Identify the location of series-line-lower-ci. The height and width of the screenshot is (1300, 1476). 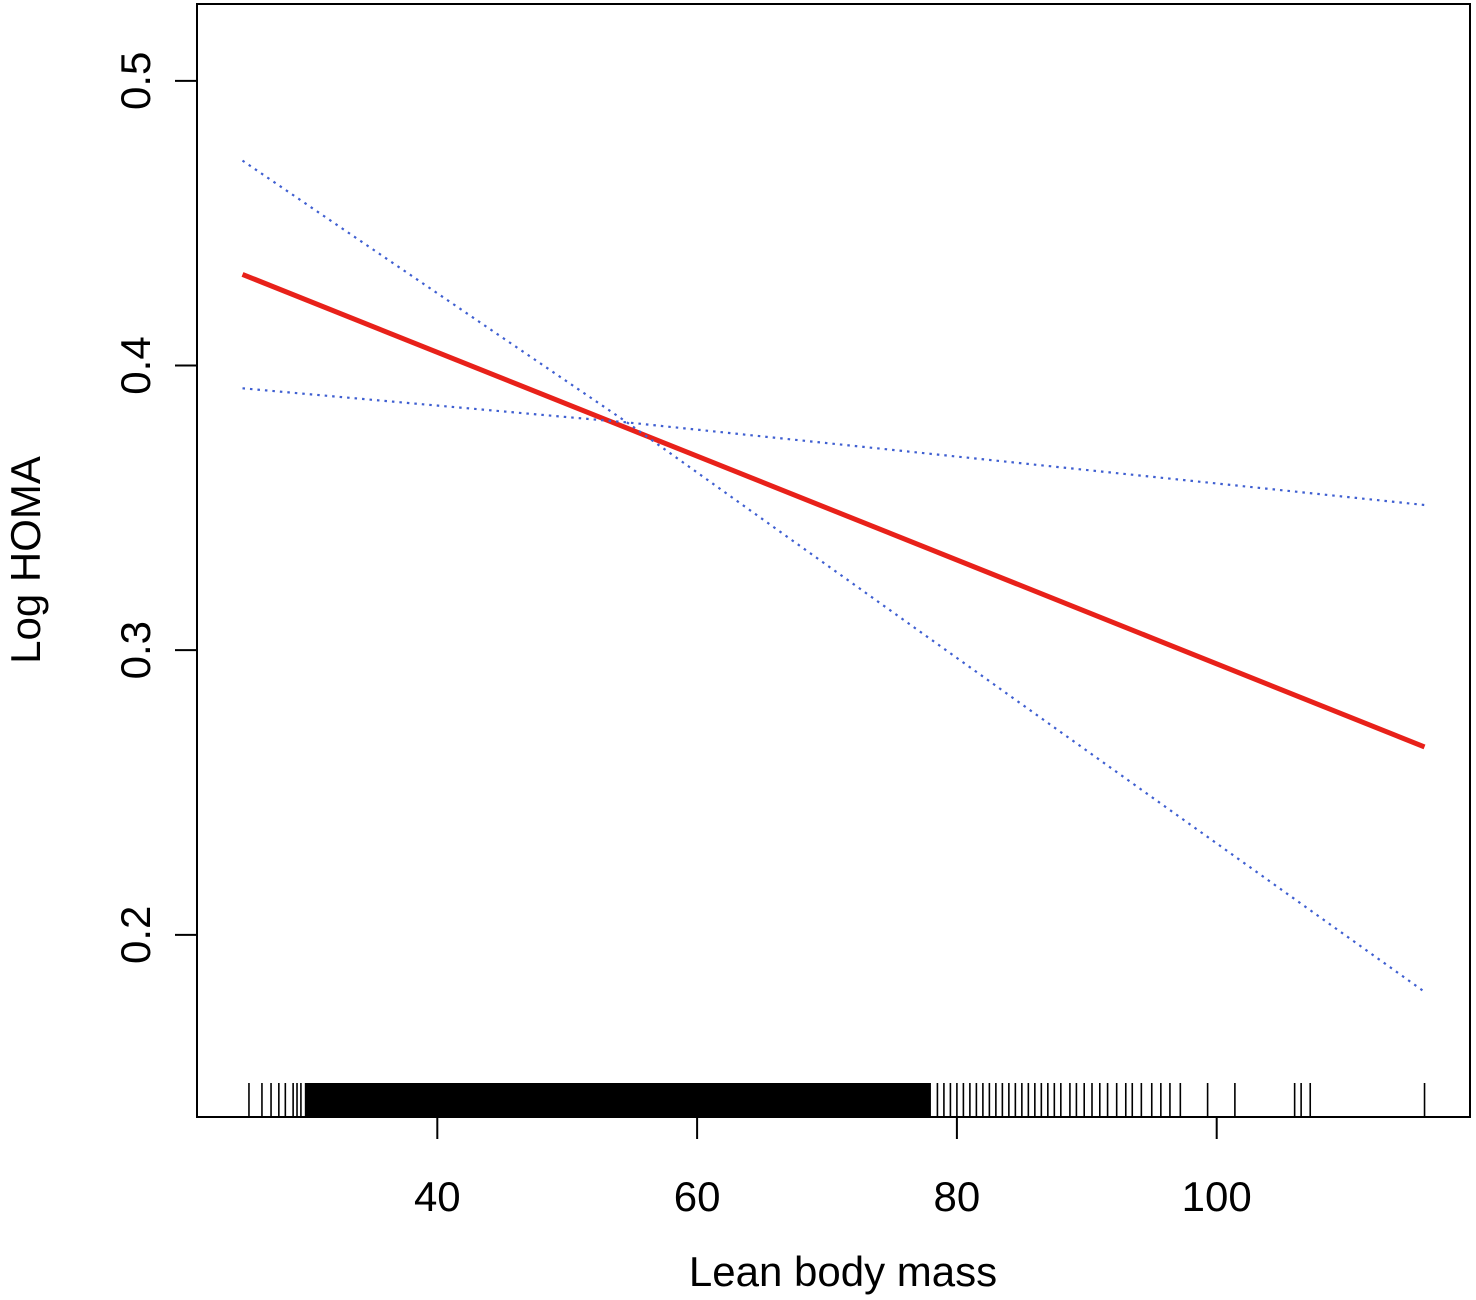
(833, 447).